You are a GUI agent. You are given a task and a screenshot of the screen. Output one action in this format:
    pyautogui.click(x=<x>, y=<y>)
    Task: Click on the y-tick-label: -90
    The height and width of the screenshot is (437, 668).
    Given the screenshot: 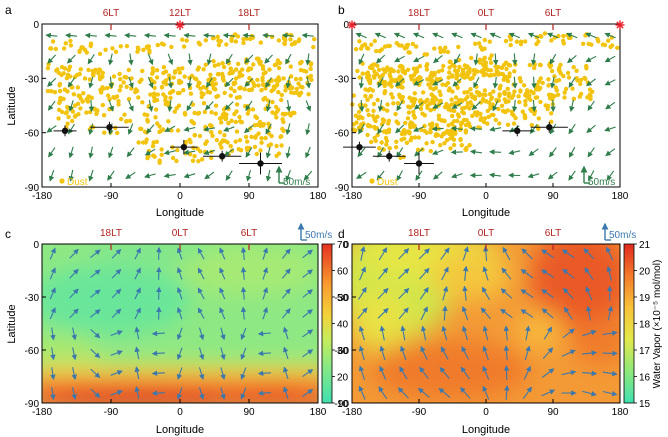 What is the action you would take?
    pyautogui.click(x=342, y=404)
    